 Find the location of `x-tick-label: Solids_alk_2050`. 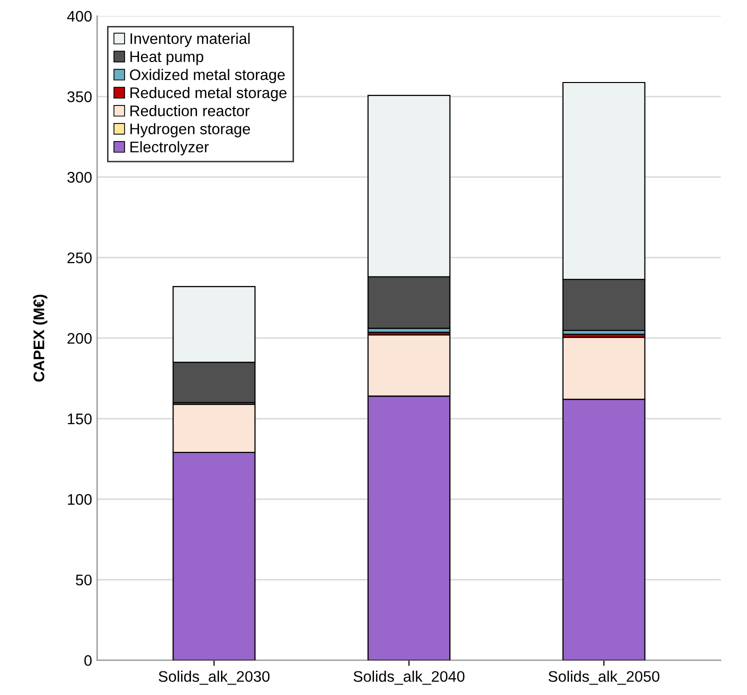

x-tick-label: Solids_alk_2050 is located at coordinates (604, 677).